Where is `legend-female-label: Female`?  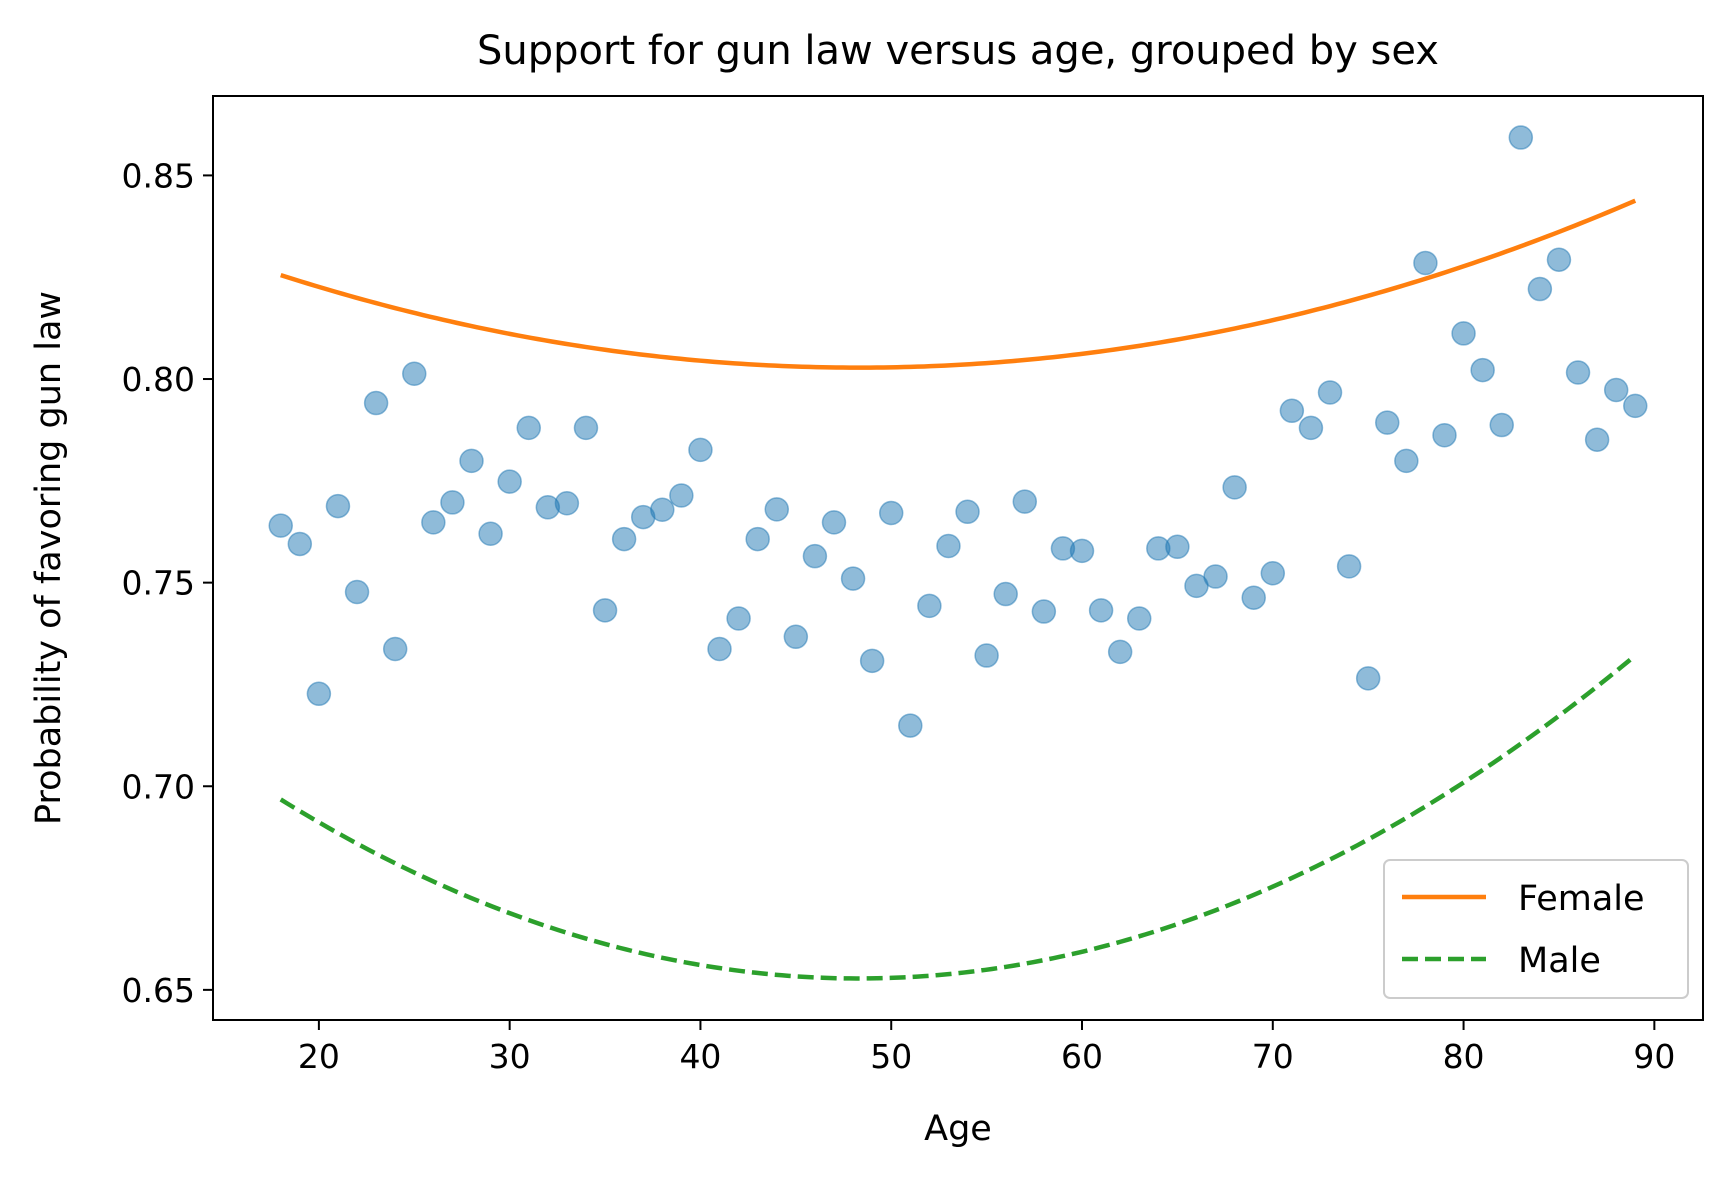
legend-female-label: Female is located at coordinates (1581, 899).